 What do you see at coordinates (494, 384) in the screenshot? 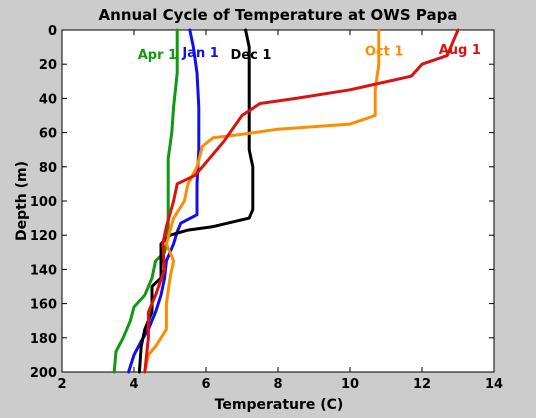
I see `x-tick-label: 14` at bounding box center [494, 384].